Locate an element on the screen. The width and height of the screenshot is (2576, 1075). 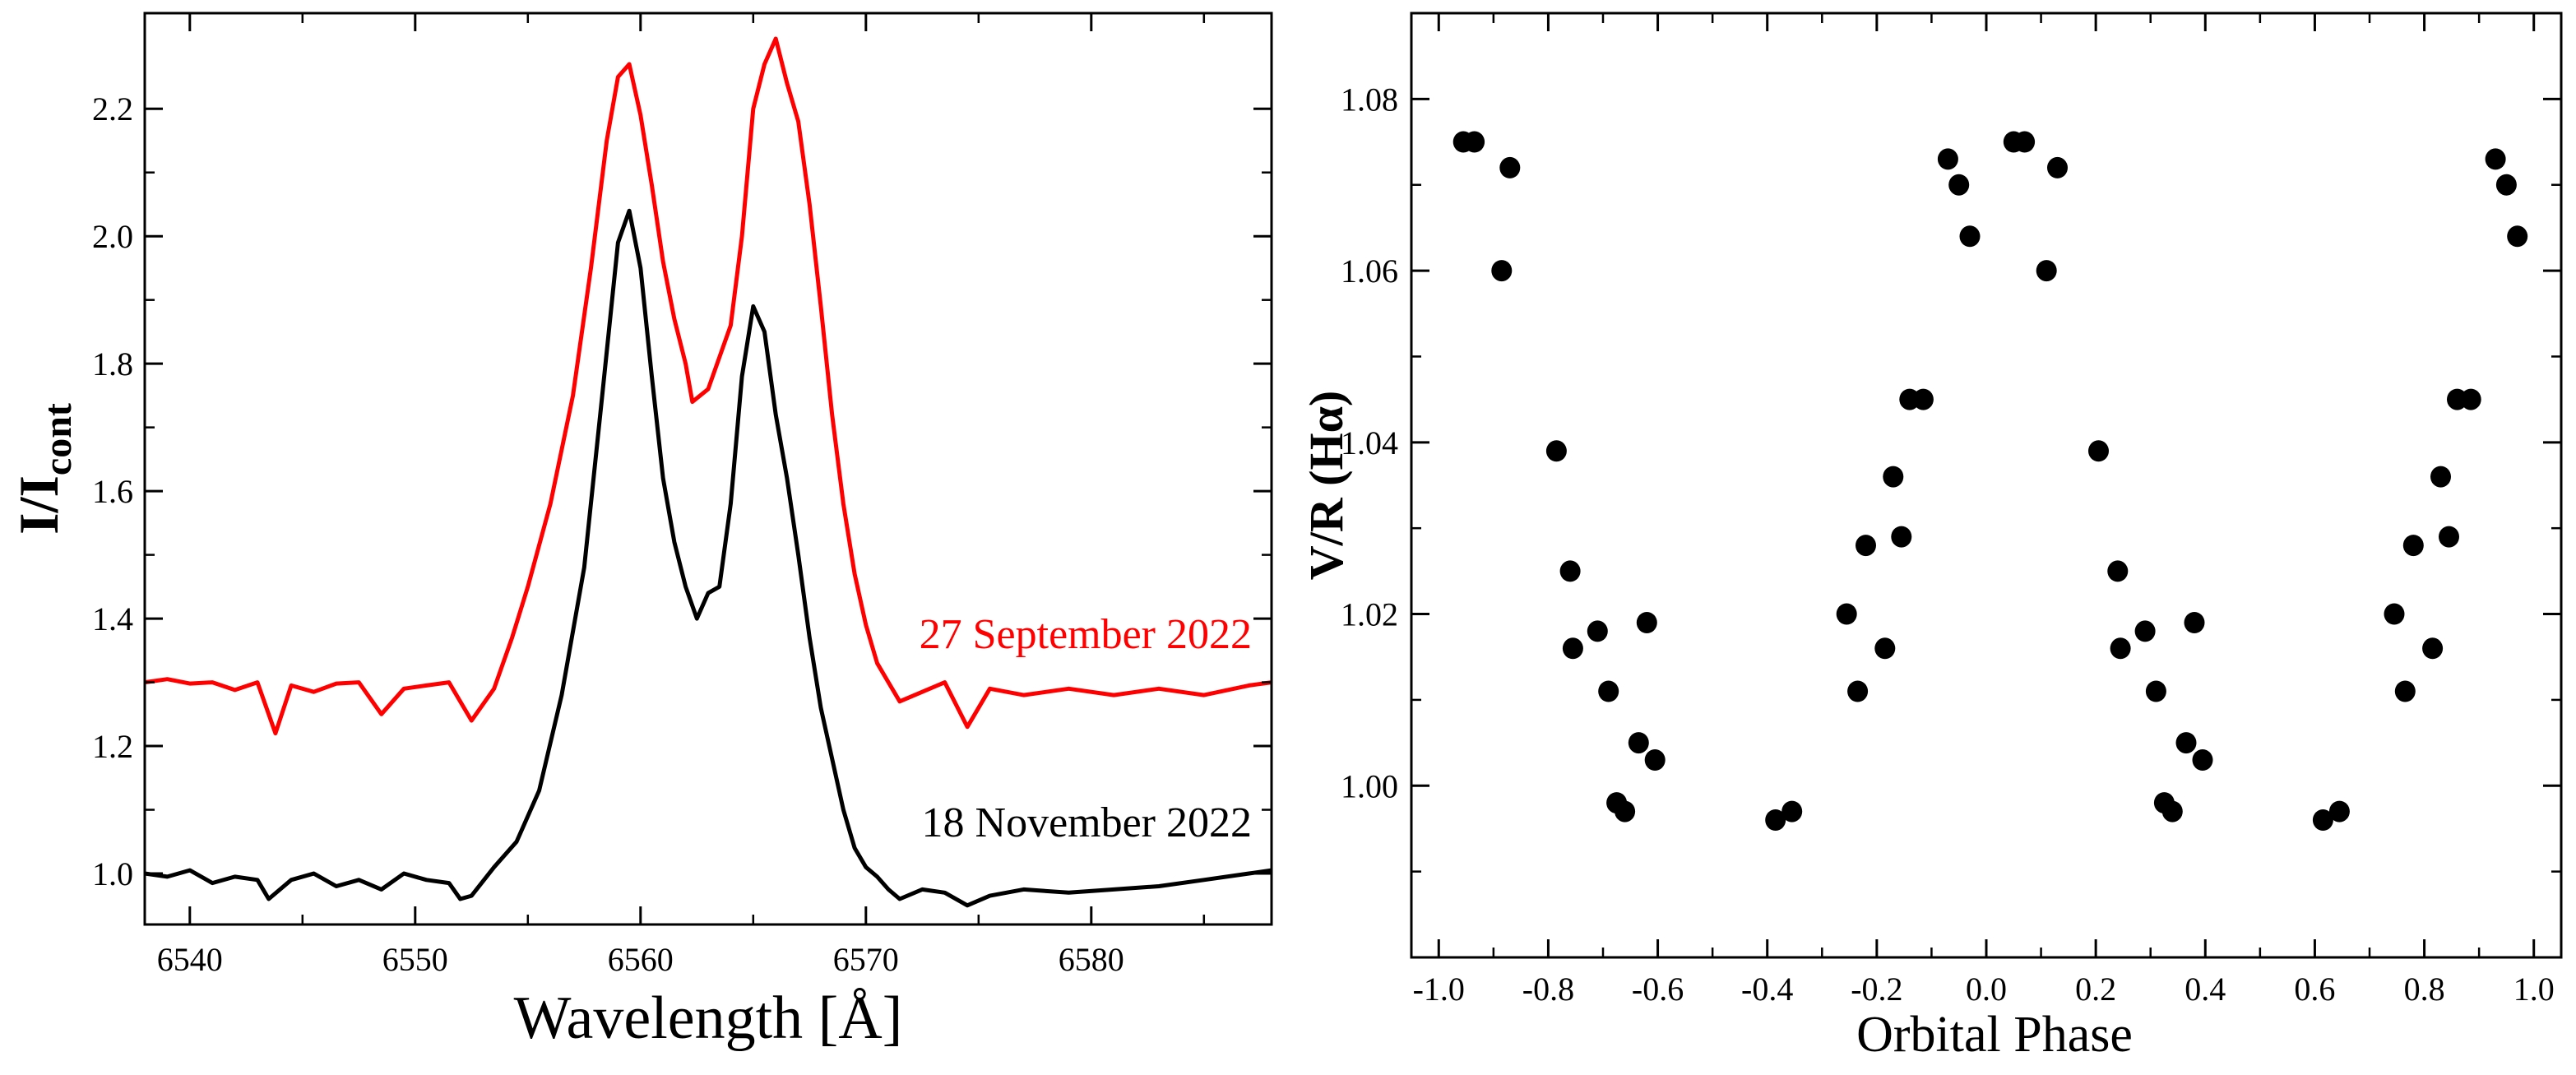
vr-x-tick-label: -0.6 is located at coordinates (1658, 989).